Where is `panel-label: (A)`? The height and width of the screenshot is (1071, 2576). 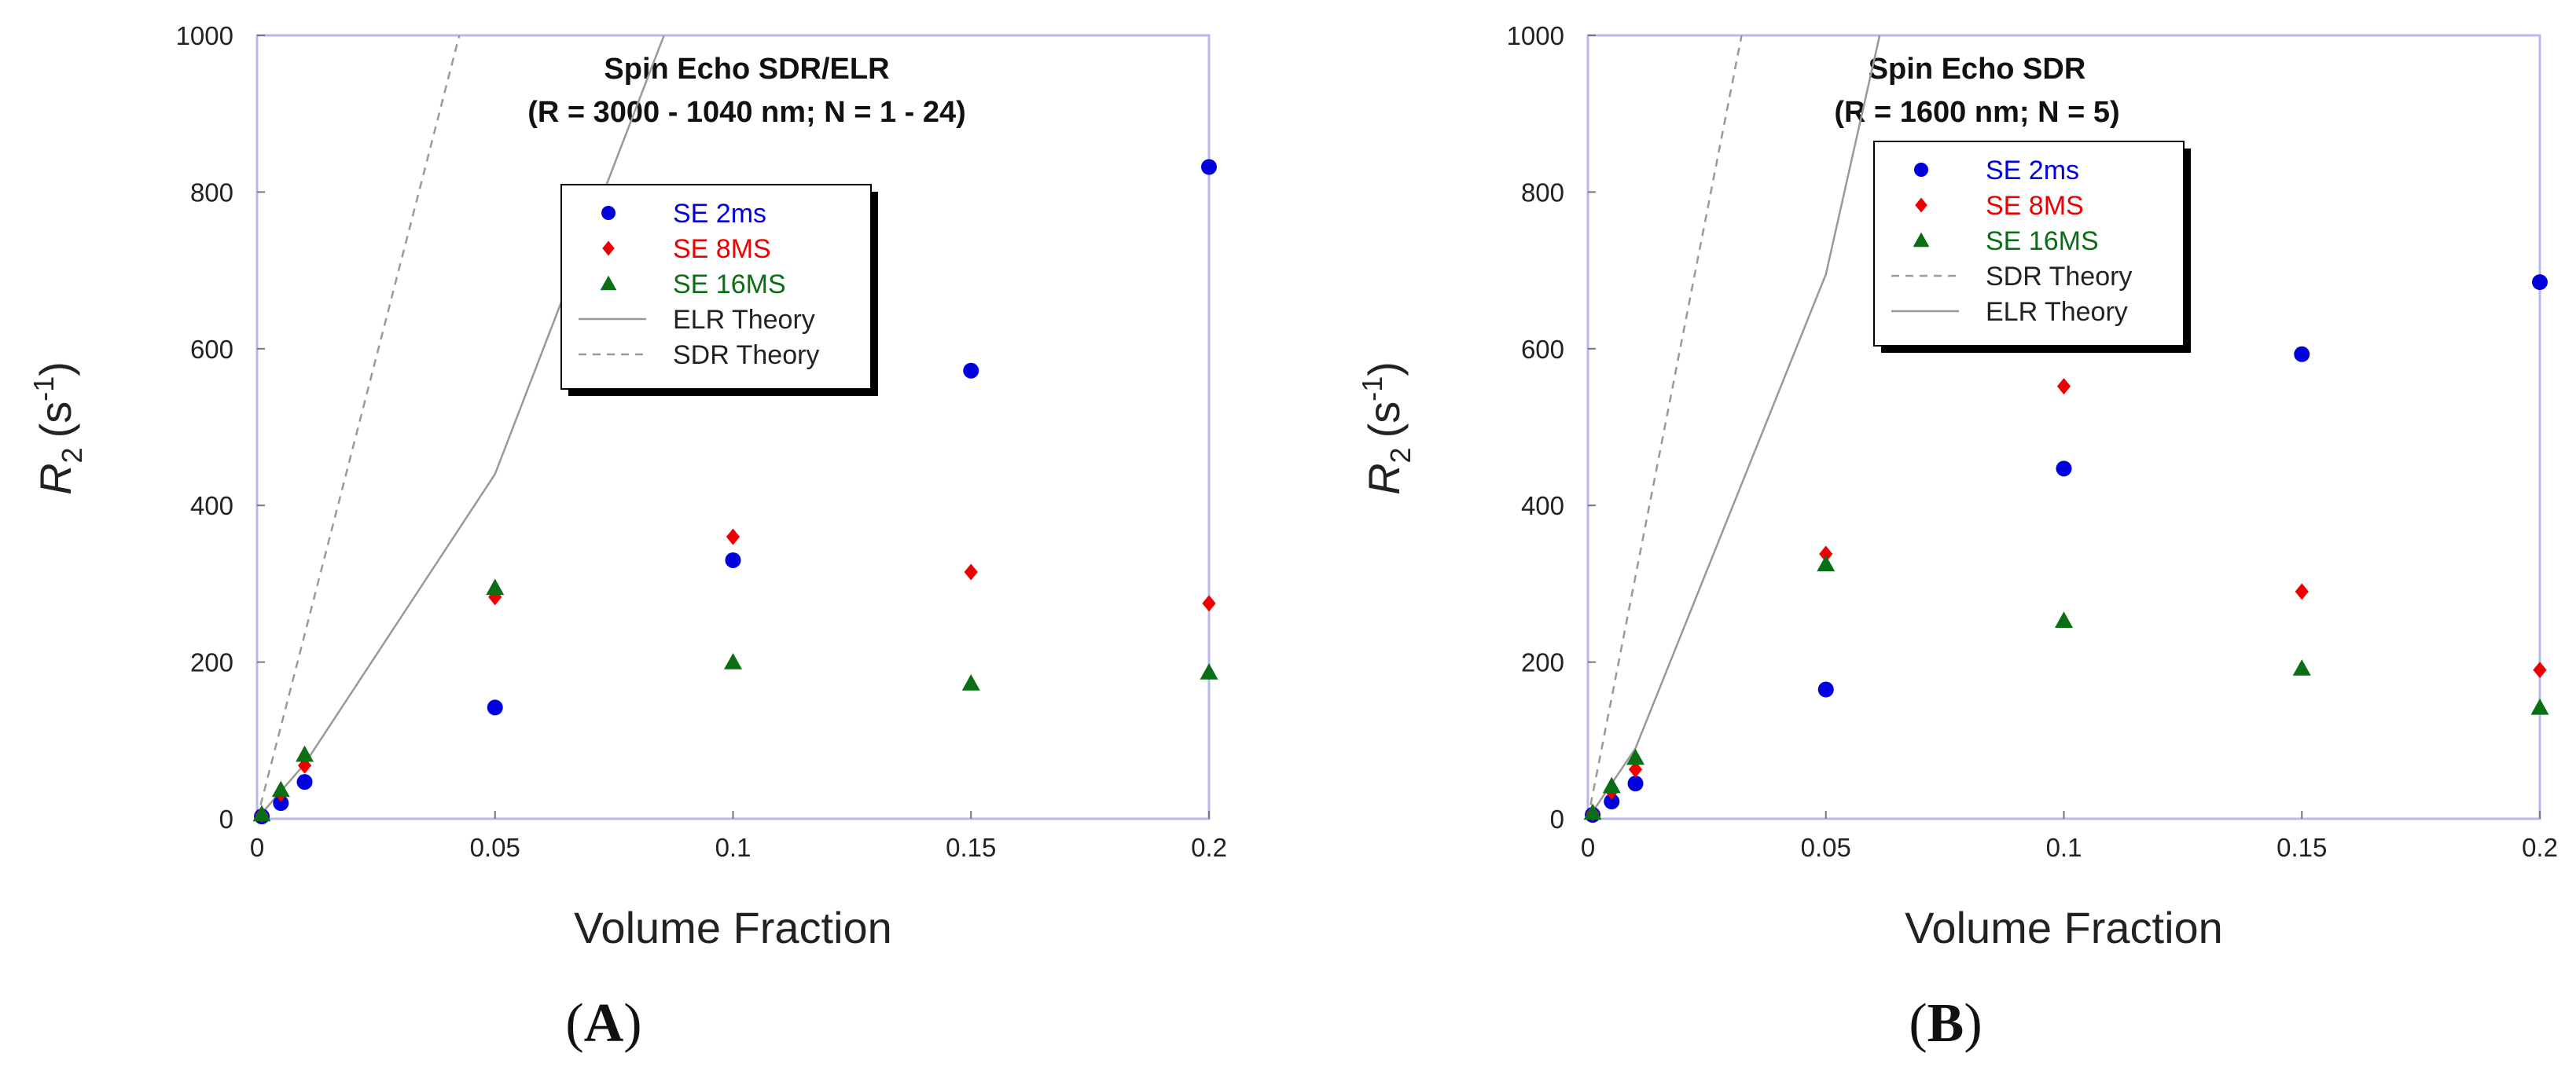 panel-label: (A) is located at coordinates (603, 1023).